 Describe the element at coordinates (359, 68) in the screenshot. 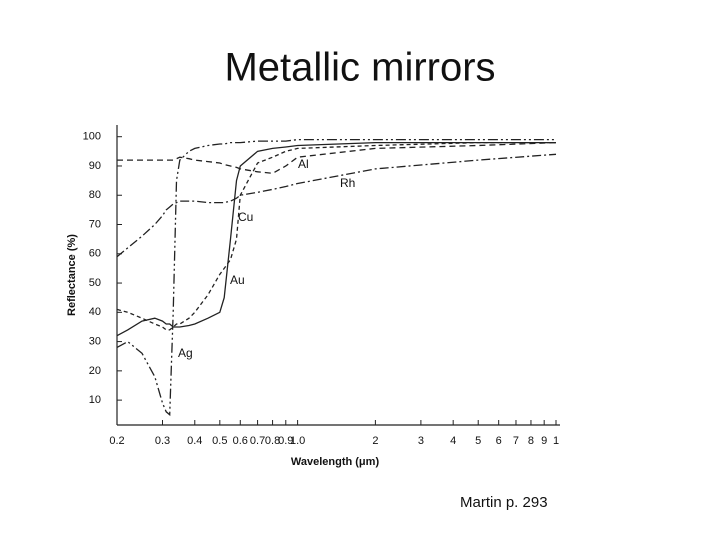

I see `slide-title: Metallic mirrors` at that location.